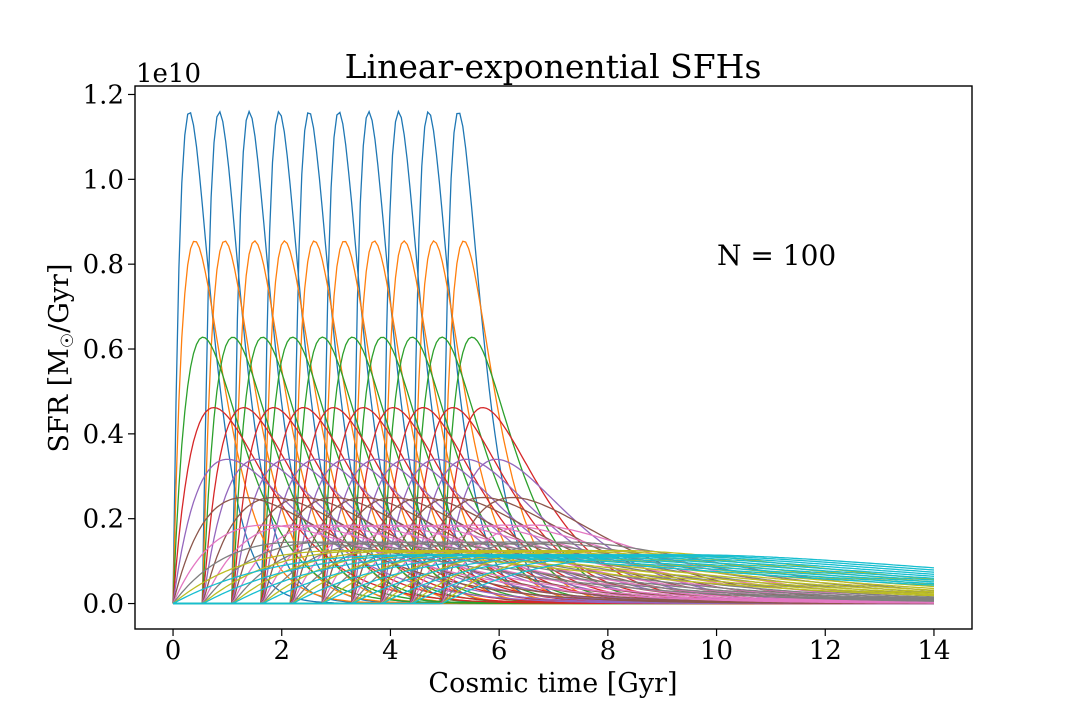  I want to click on y-axis: 0.0 0.2 0.4 0.6 0.8 1.0 1.2, so click(109, 350).